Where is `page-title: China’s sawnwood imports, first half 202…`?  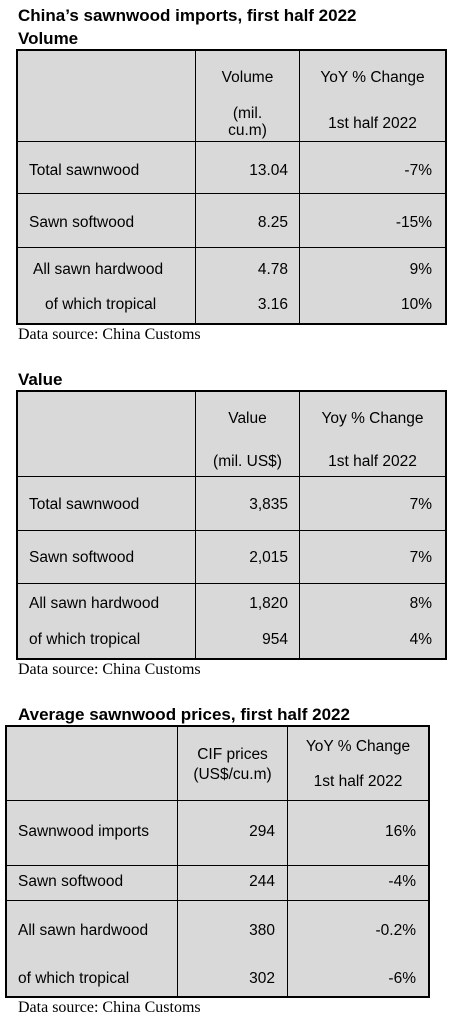 page-title: China’s sawnwood imports, first half 202… is located at coordinates (187, 15).